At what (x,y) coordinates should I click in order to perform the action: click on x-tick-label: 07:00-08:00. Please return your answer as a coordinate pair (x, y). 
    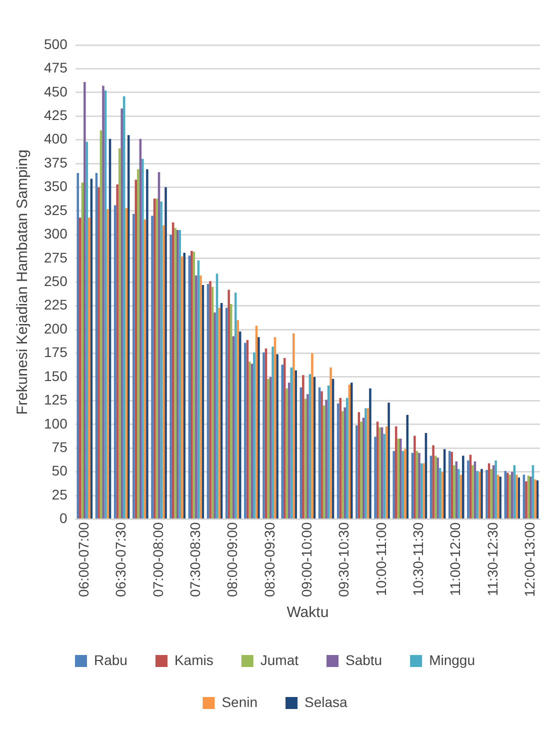
    Looking at the image, I should click on (158, 560).